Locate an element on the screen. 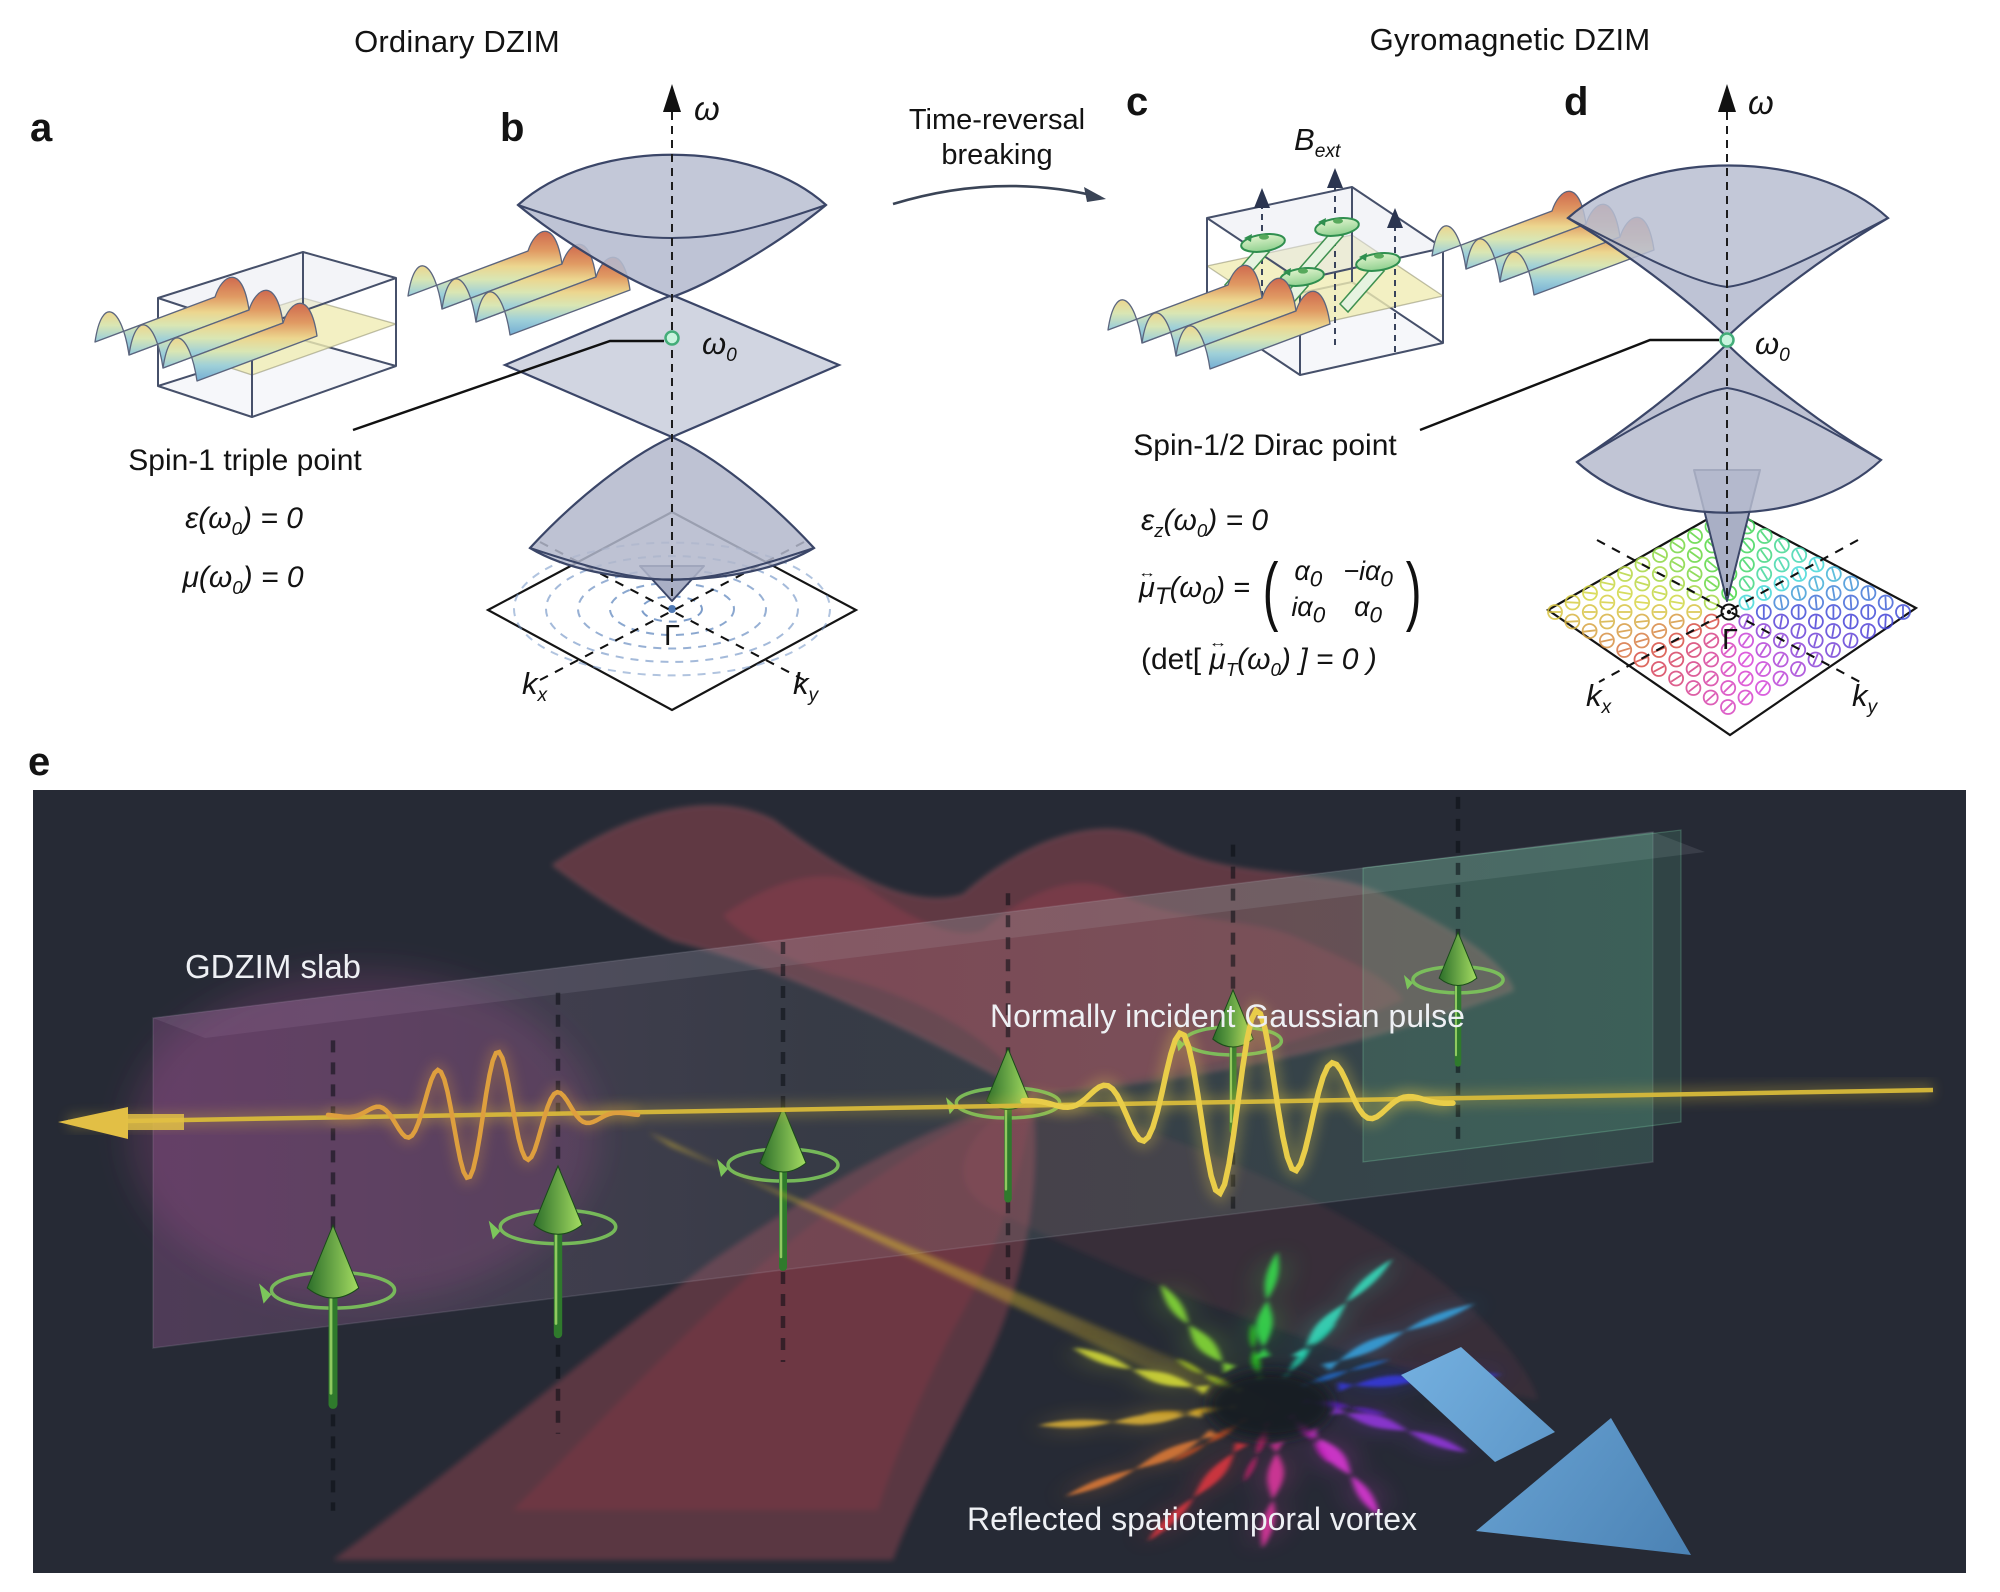  reflected-vortex-label: Reflected spatiotemporal vortex is located at coordinates (1192, 1519).